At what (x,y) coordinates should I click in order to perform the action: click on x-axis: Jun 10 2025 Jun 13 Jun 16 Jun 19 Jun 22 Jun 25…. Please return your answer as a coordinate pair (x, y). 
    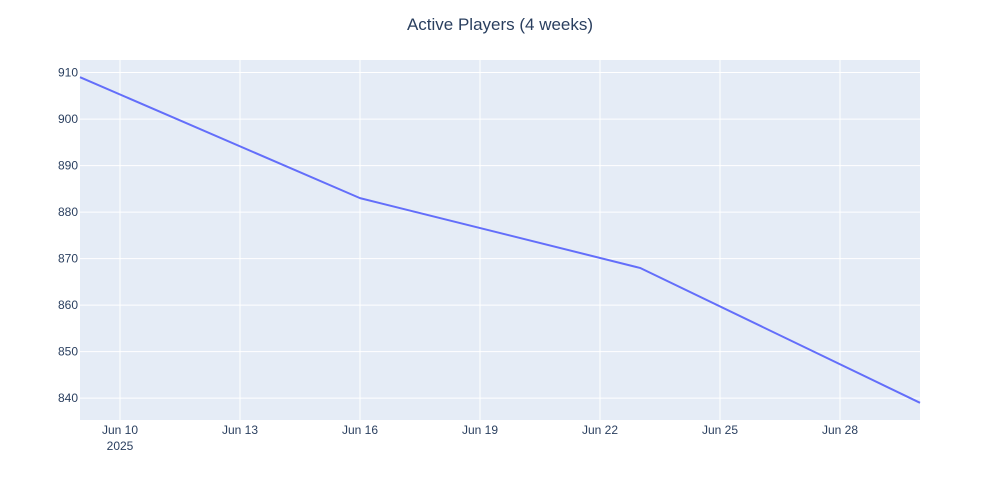
    Looking at the image, I should click on (480, 438).